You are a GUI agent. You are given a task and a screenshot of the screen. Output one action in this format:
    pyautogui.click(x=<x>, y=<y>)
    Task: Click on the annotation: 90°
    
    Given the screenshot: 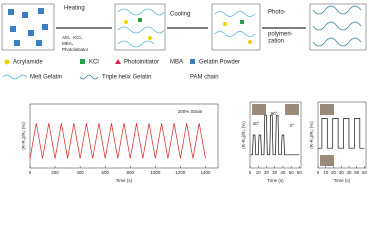 What is the action you would take?
    pyautogui.click(x=274, y=113)
    